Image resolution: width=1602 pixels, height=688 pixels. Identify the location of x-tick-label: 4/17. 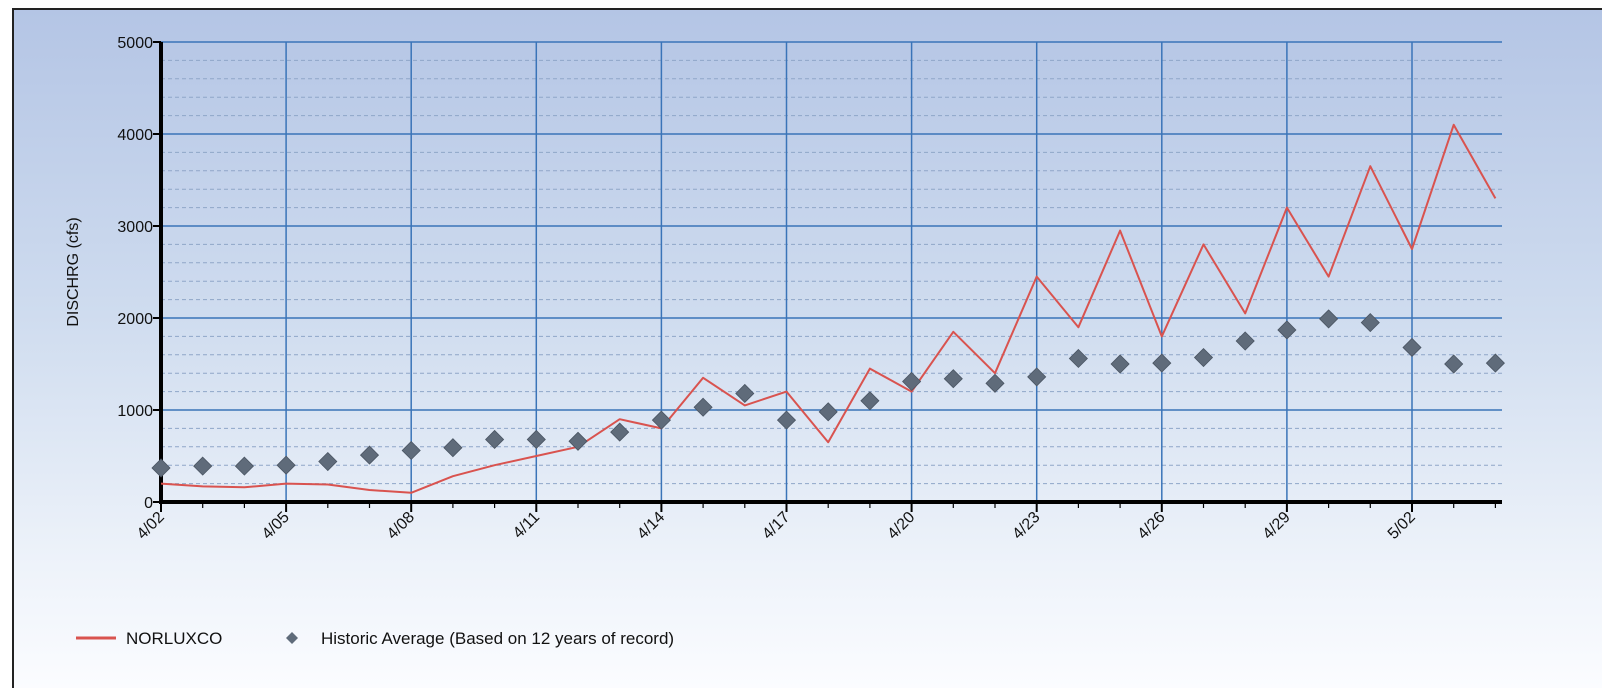
(776, 526).